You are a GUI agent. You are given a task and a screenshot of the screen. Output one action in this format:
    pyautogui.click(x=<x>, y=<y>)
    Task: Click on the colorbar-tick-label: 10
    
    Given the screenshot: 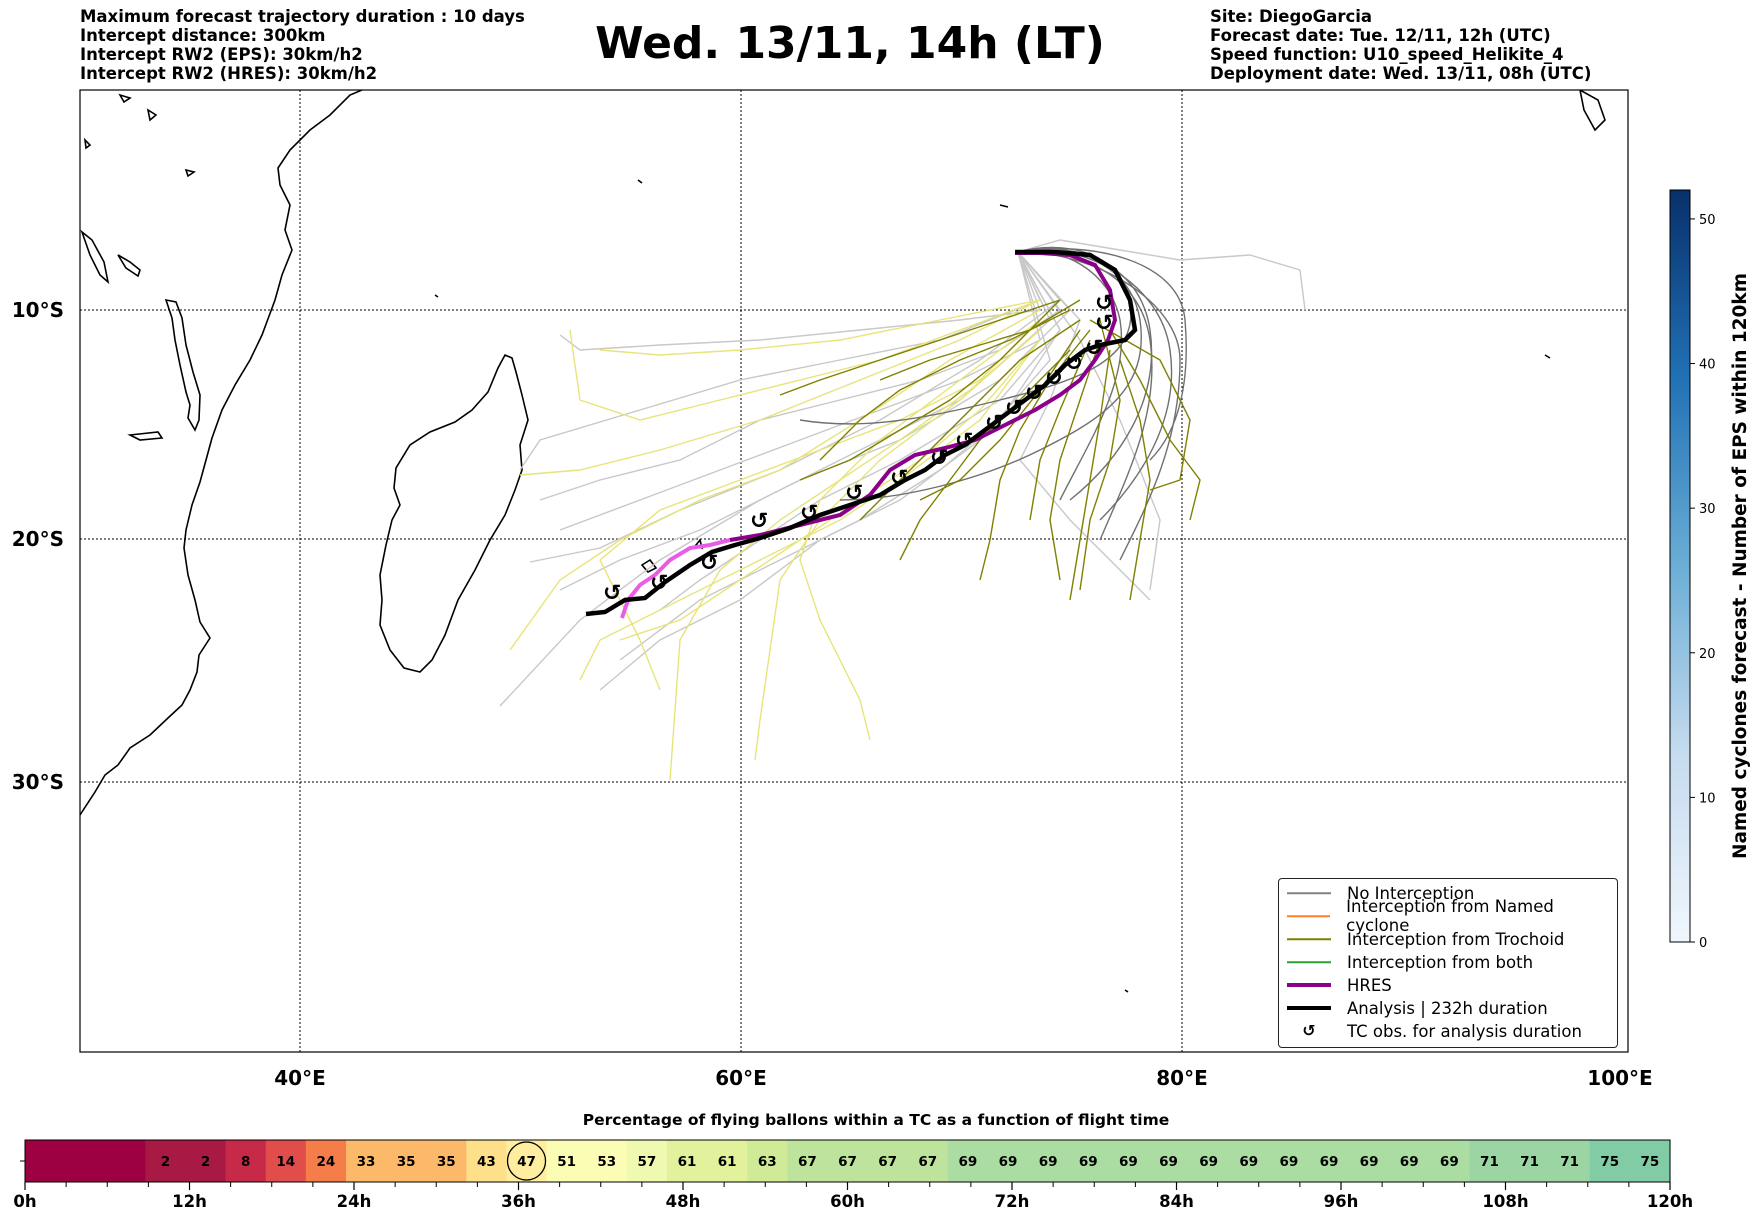 What is the action you would take?
    pyautogui.click(x=1707, y=798)
    